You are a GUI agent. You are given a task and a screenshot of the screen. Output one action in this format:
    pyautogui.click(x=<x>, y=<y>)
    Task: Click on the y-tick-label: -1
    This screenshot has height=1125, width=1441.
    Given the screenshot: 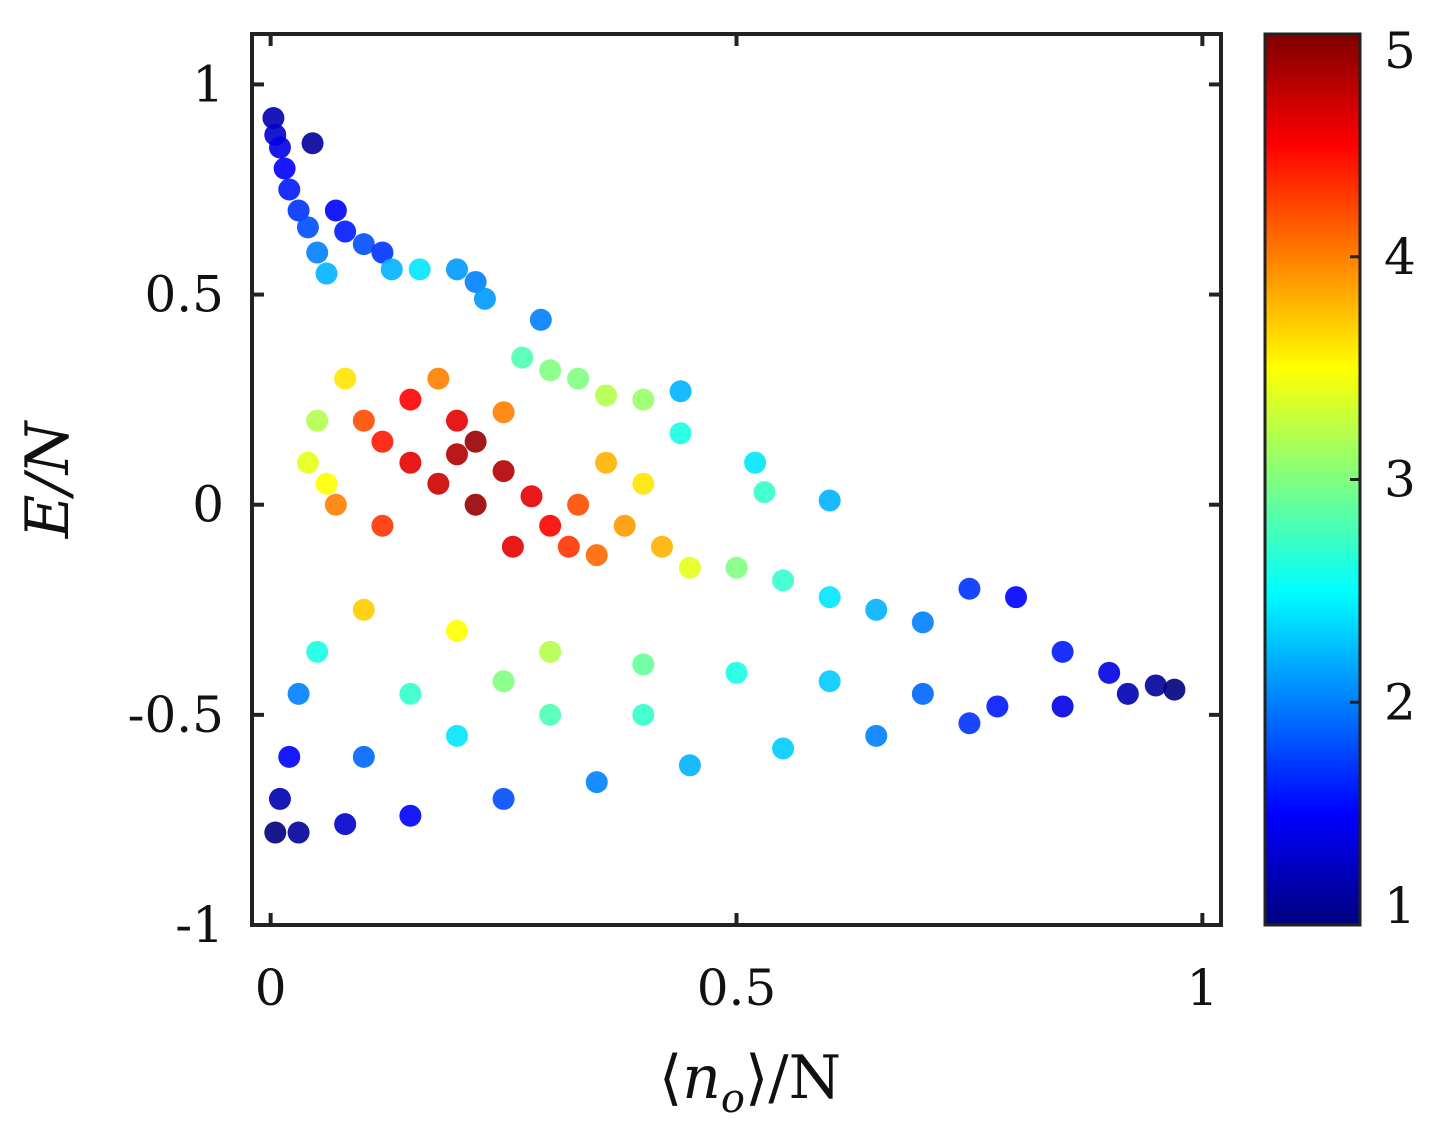 What is the action you would take?
    pyautogui.click(x=199, y=925)
    